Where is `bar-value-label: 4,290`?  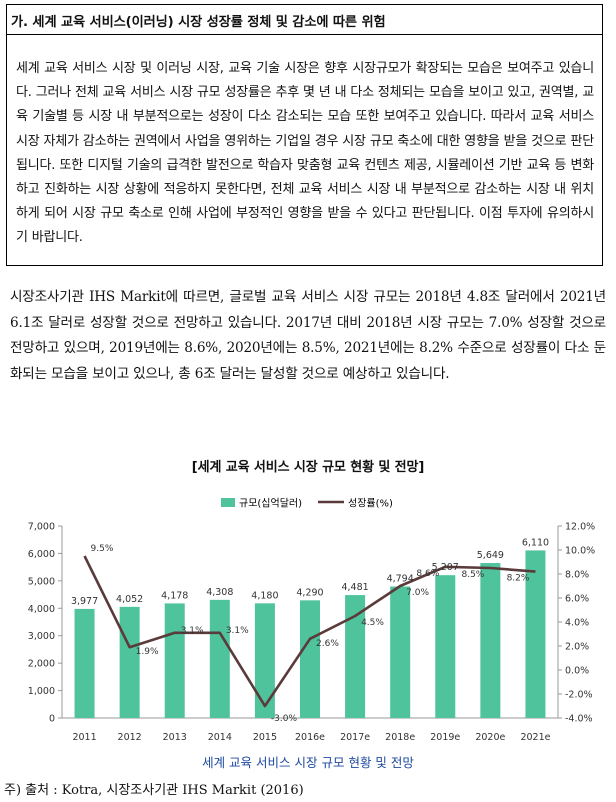
bar-value-label: 4,290 is located at coordinates (309, 592).